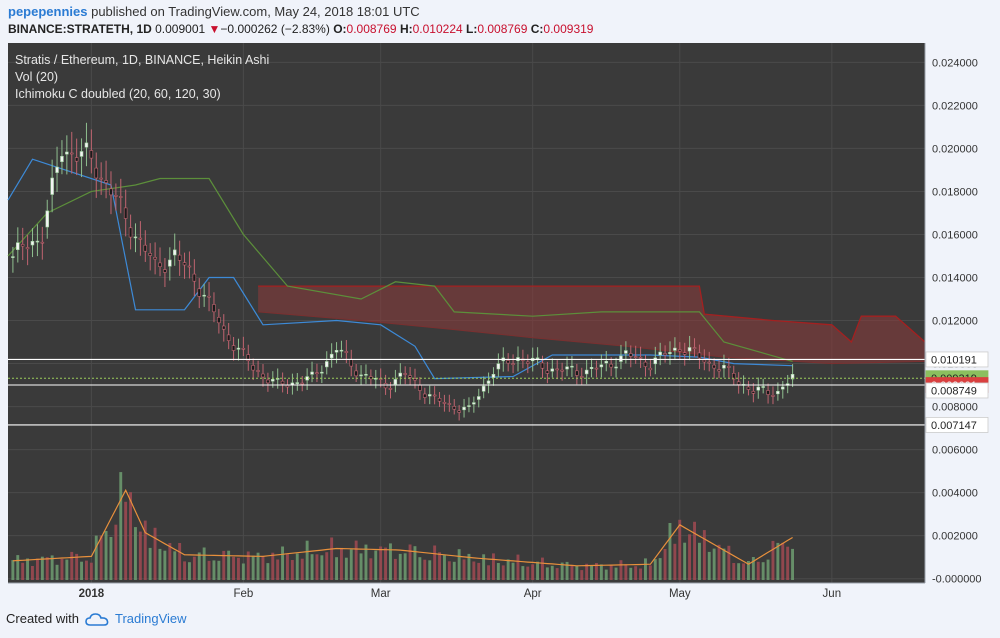 Image resolution: width=1000 pixels, height=638 pixels. Describe the element at coordinates (42, 618) in the screenshot. I see `created-with-label: Created with` at that location.